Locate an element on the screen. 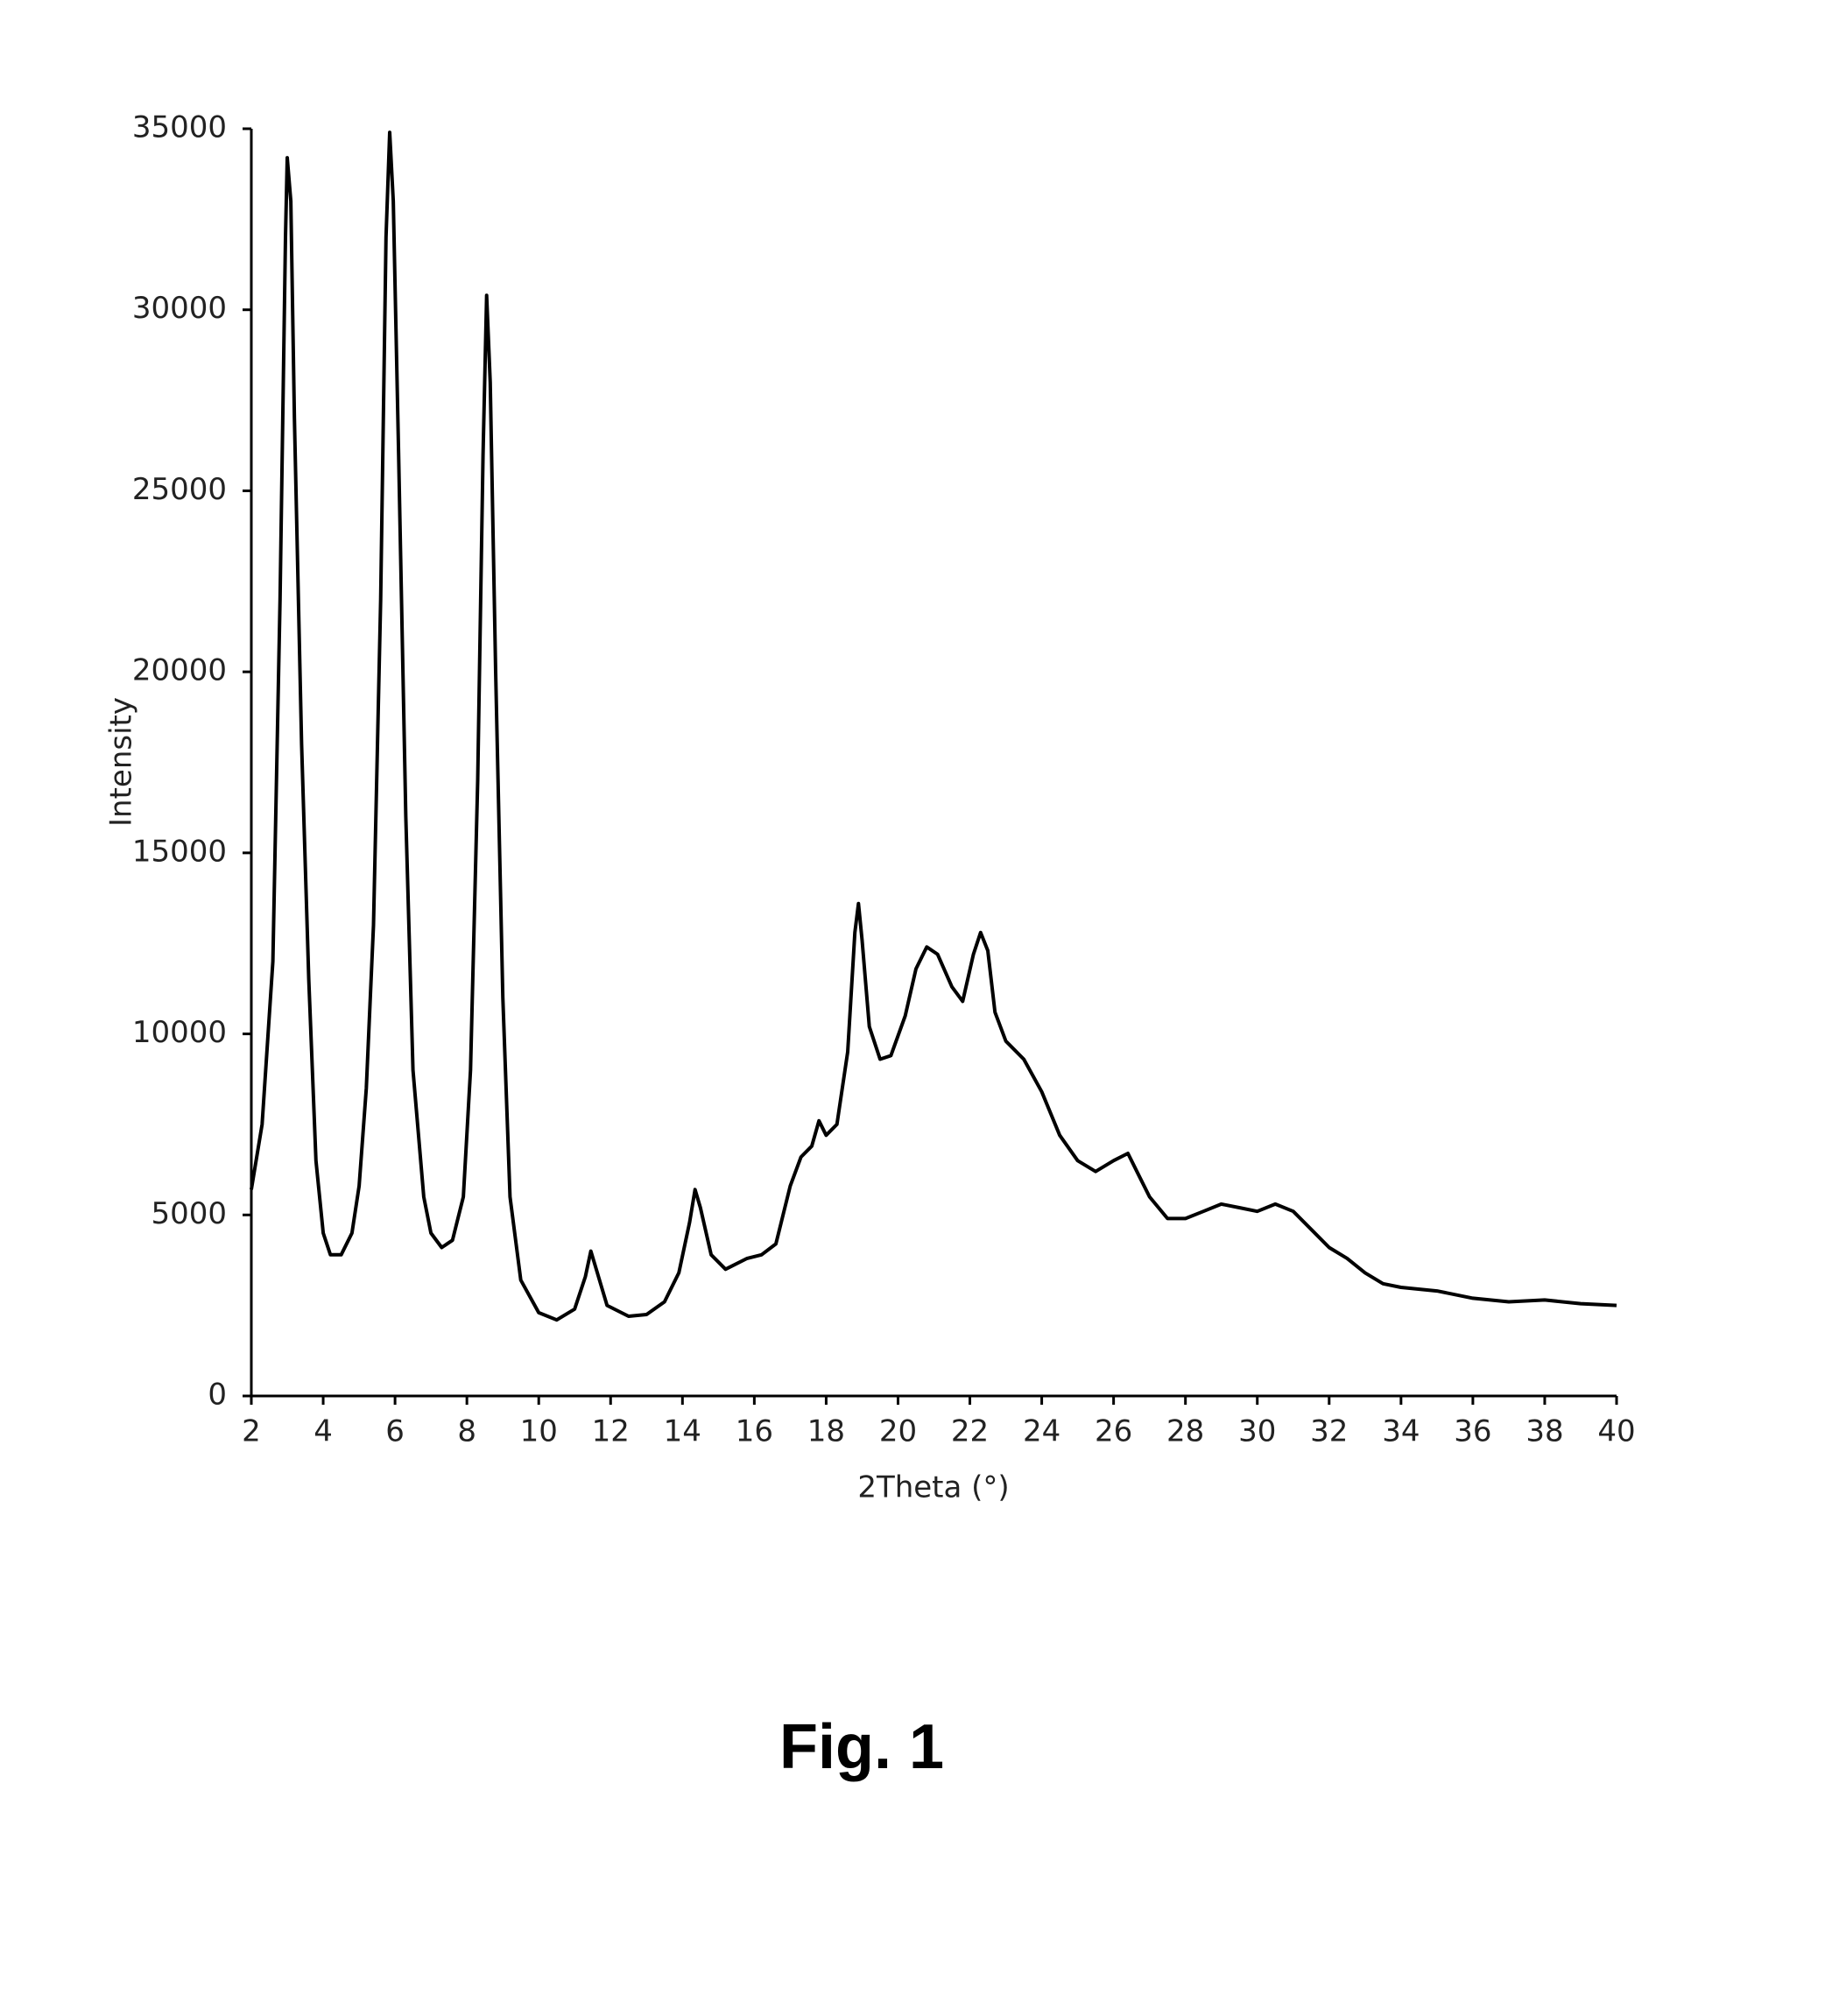 The image size is (1839, 2016). x-tick-label: 2 is located at coordinates (251, 1431).